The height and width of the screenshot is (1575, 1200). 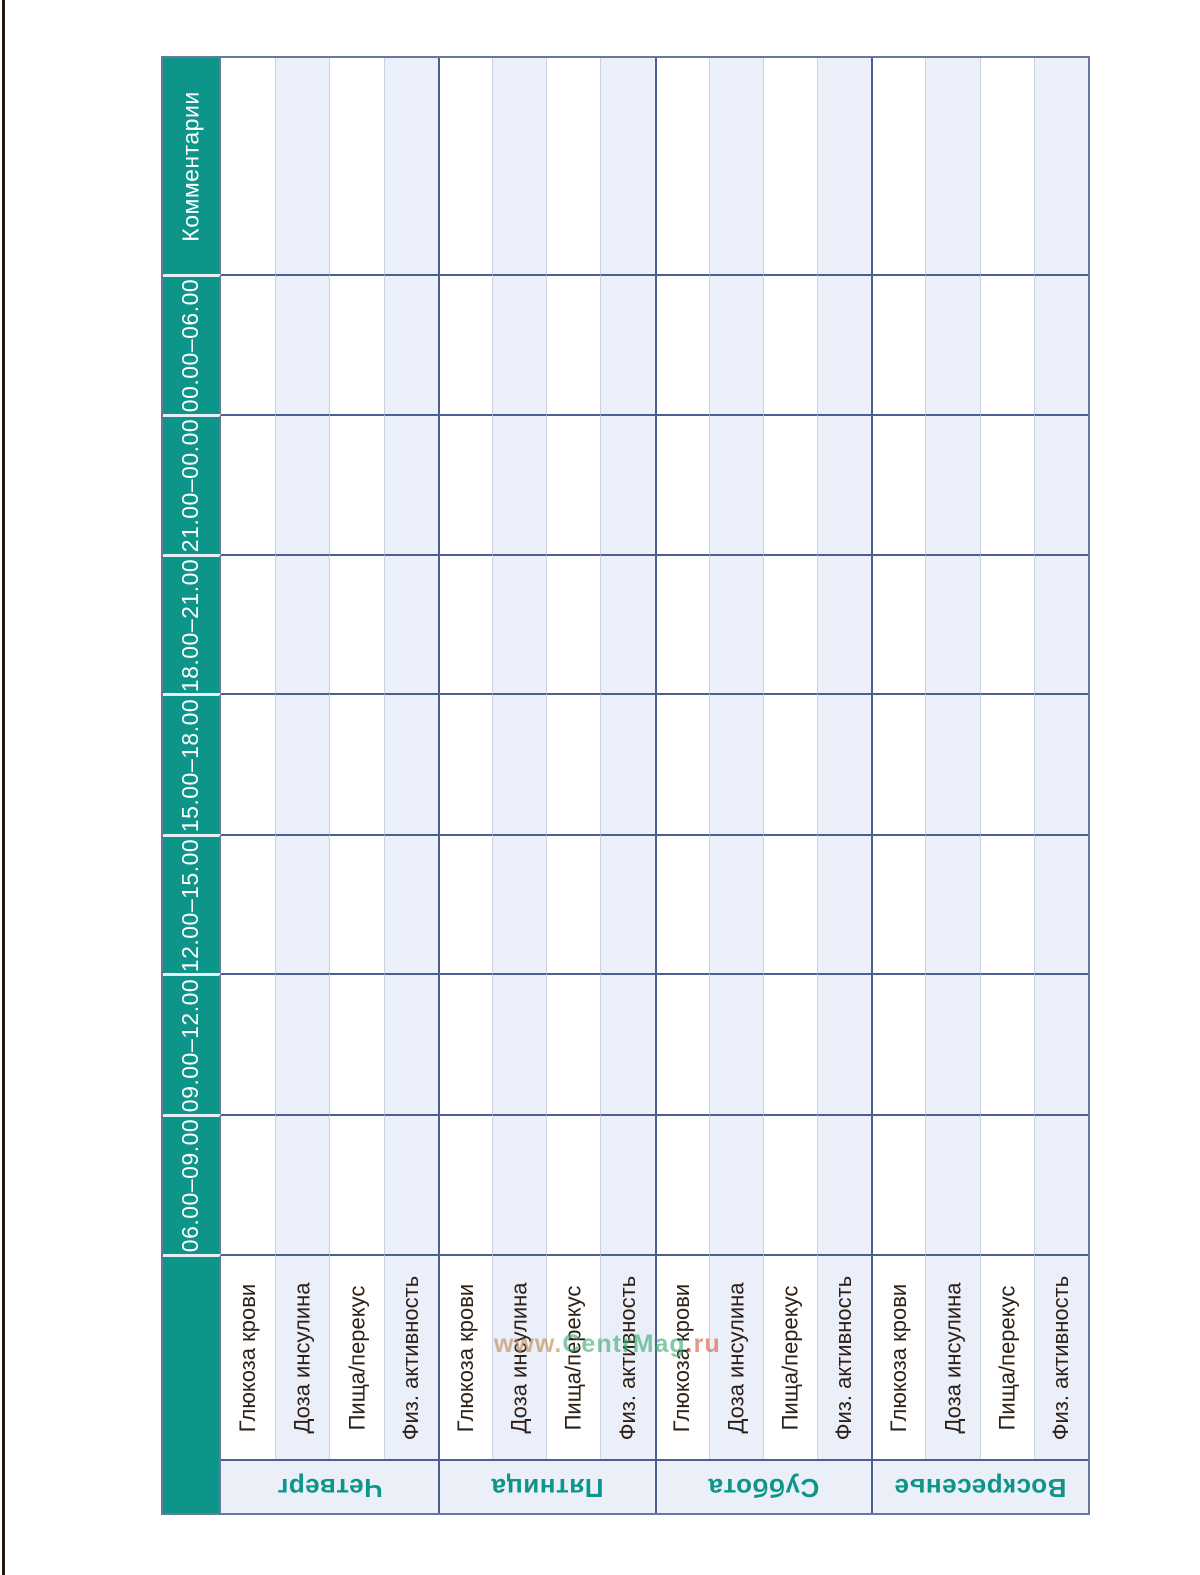 I want to click on day-label: Суббота, so click(x=764, y=1487).